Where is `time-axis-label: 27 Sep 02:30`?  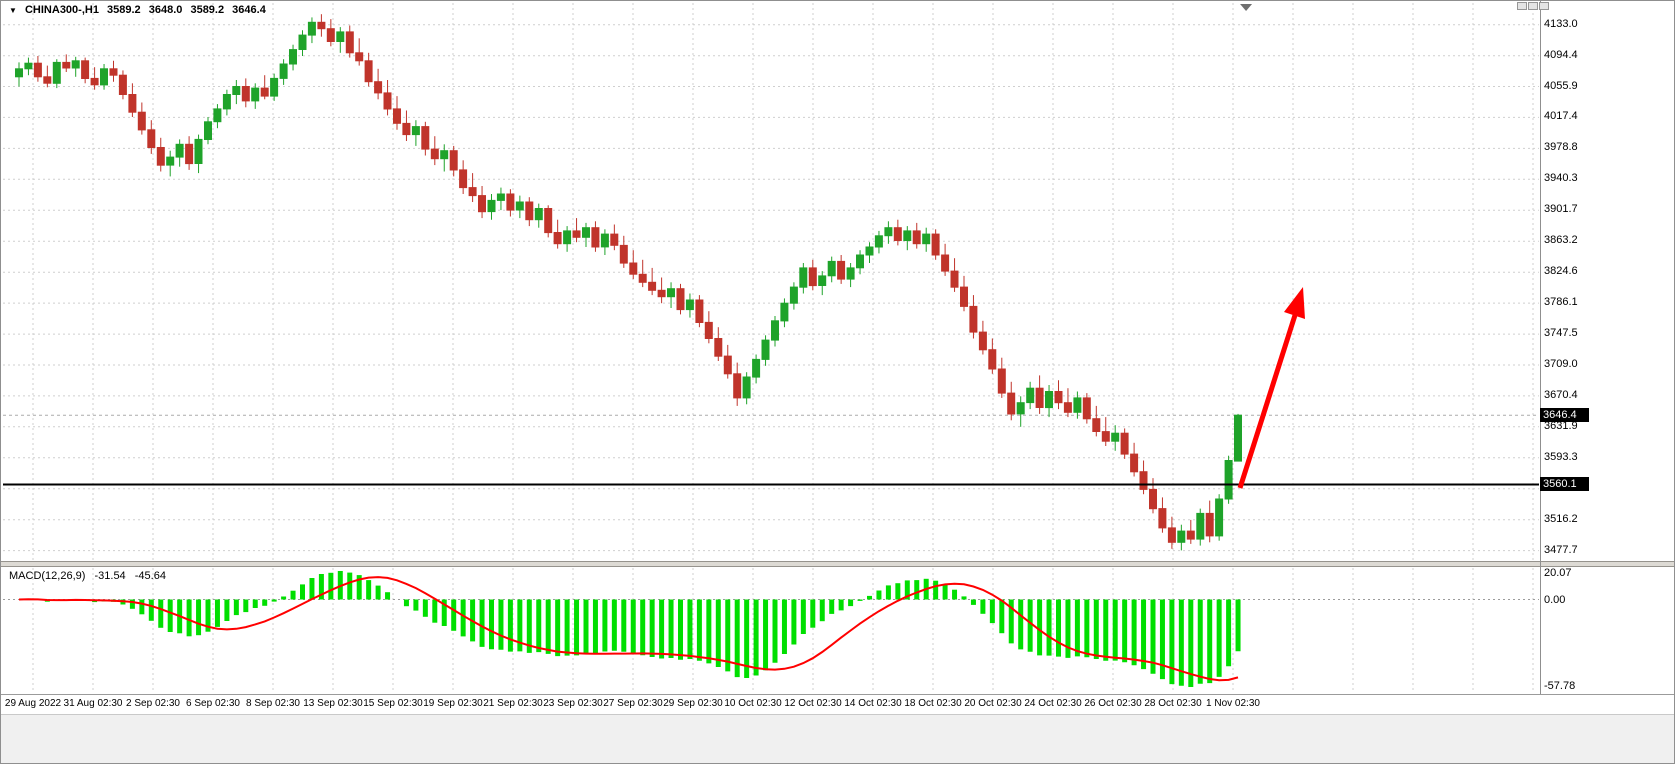
time-axis-label: 27 Sep 02:30 is located at coordinates (633, 703).